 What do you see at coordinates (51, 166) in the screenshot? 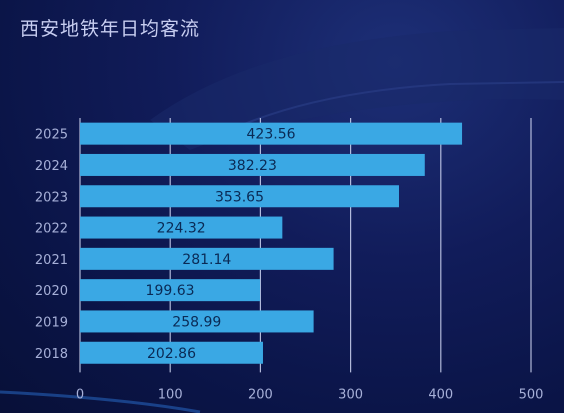
I see `y-tick-label: 2024` at bounding box center [51, 166].